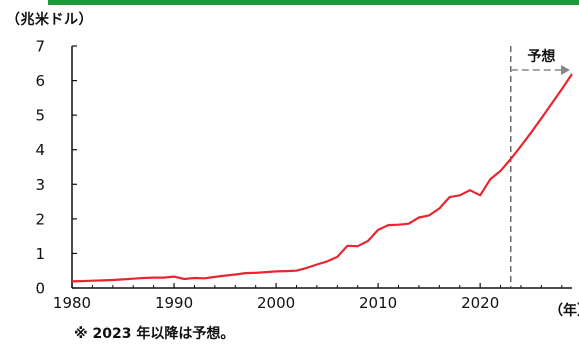 The height and width of the screenshot is (348, 579). Describe the element at coordinates (40, 116) in the screenshot. I see `y-tick-label: 5` at that location.